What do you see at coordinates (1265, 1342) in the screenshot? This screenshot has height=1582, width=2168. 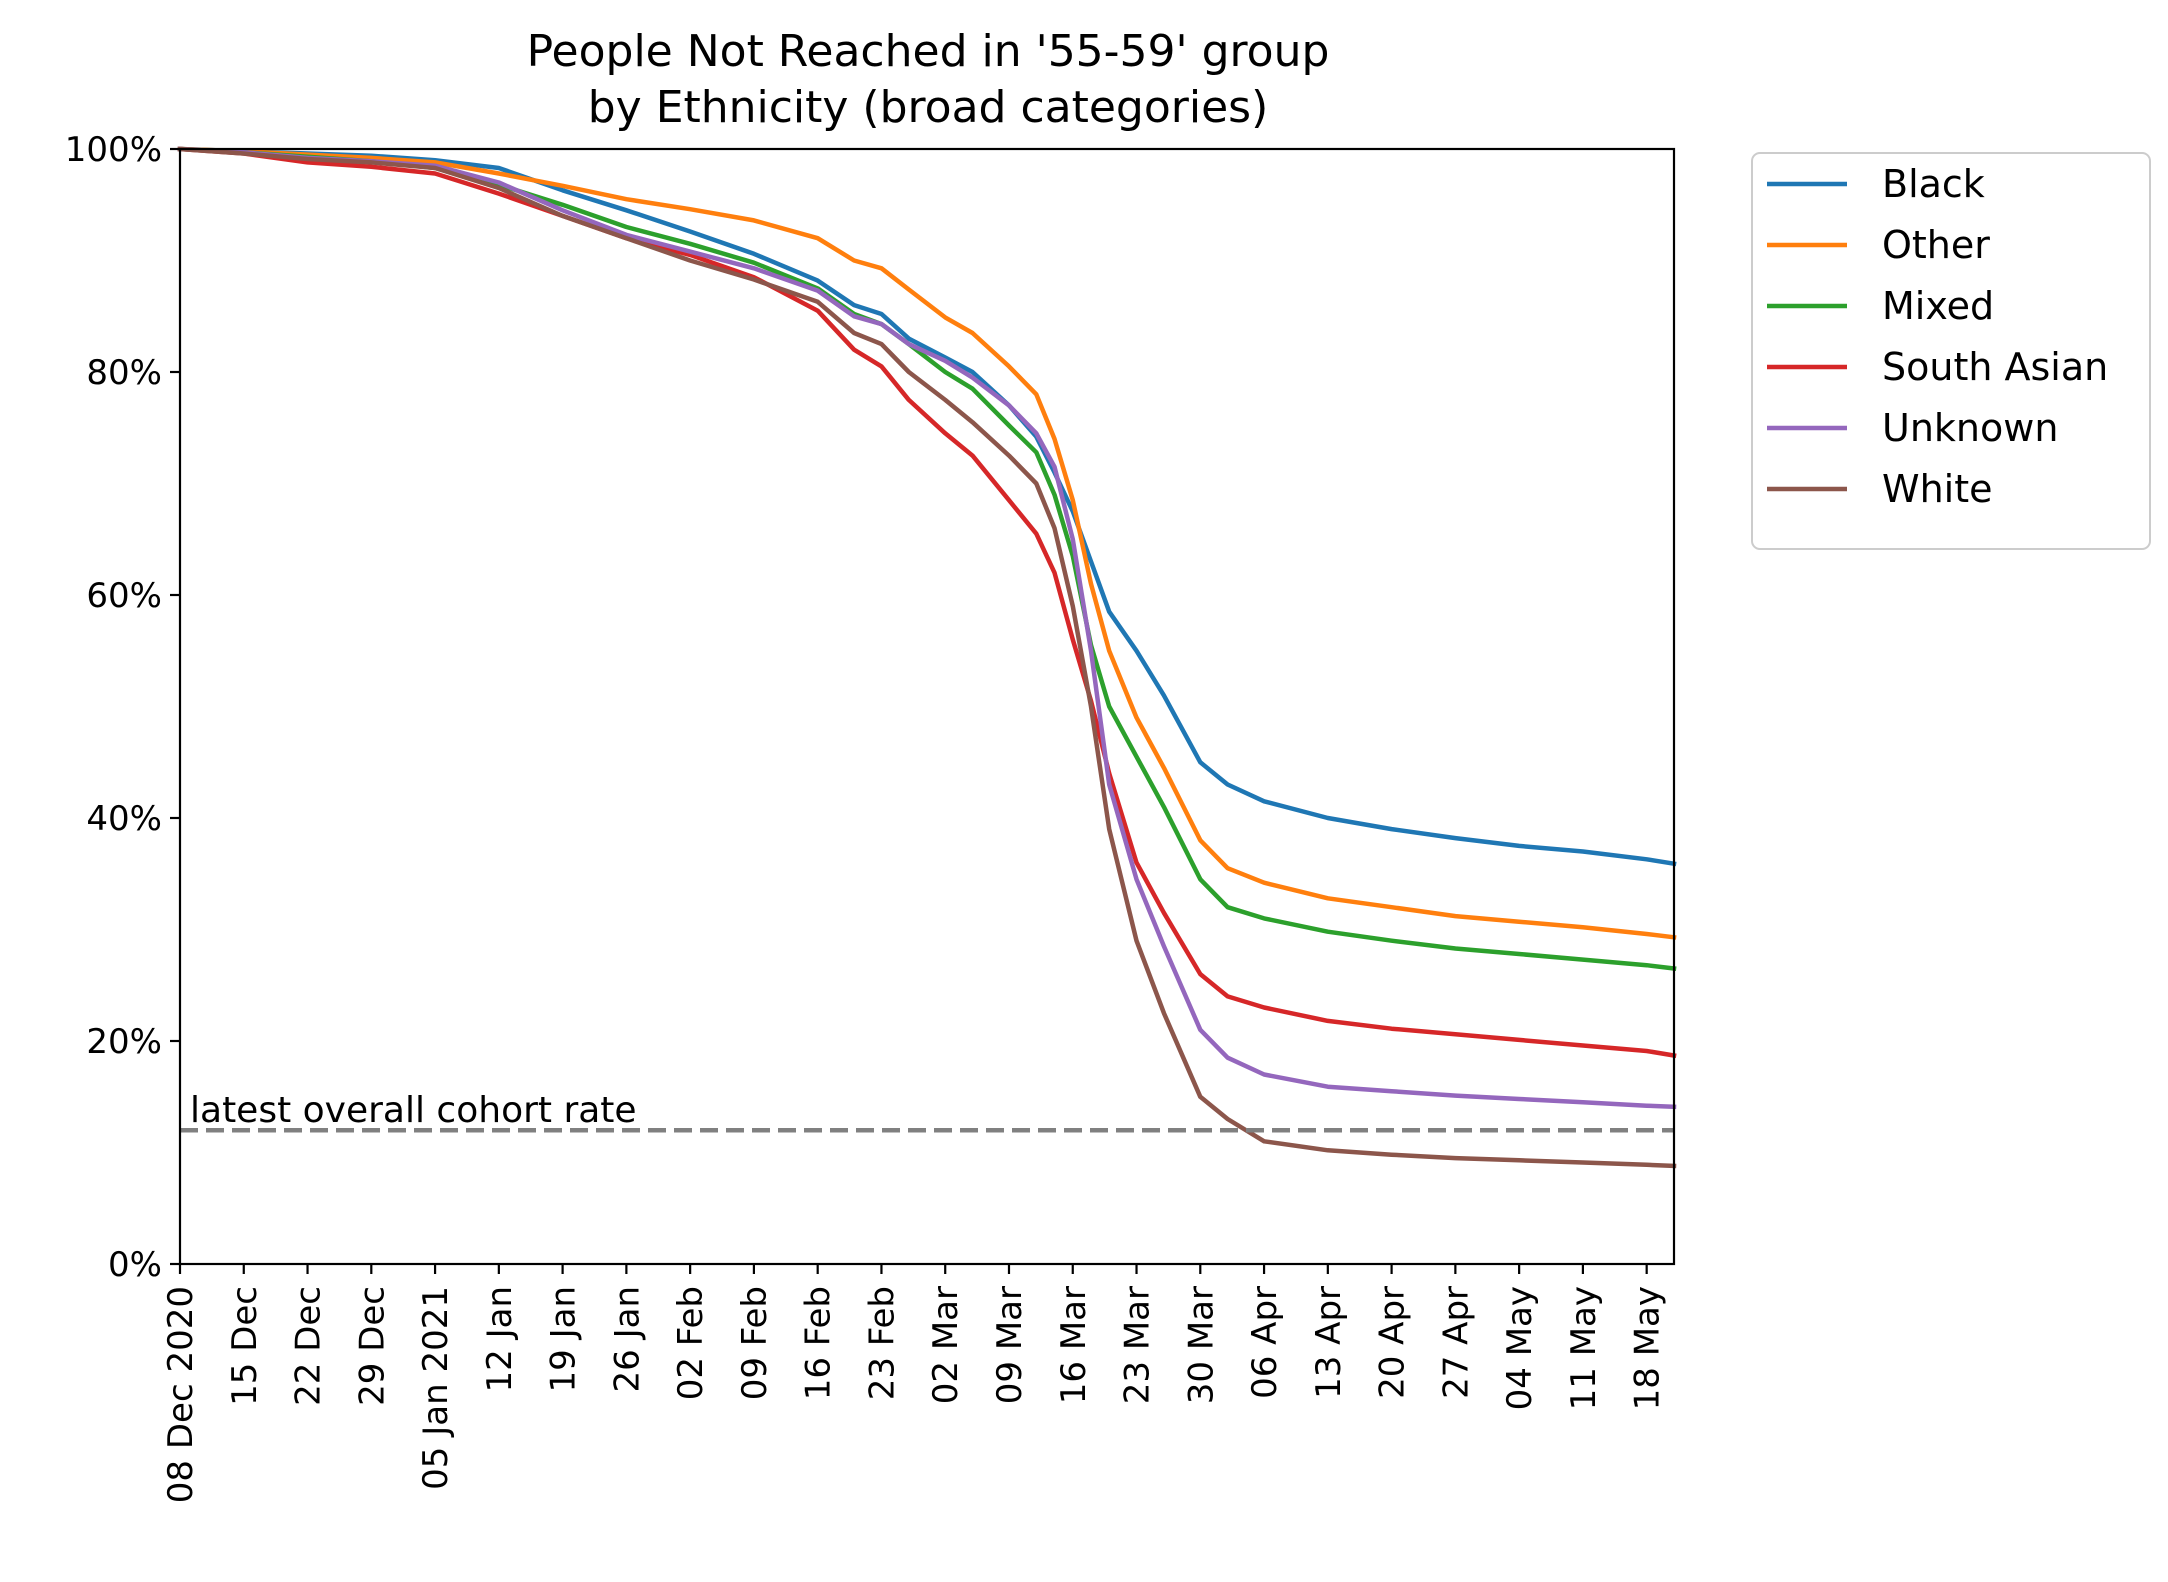 I see `x-tick-label: 06 Apr` at bounding box center [1265, 1342].